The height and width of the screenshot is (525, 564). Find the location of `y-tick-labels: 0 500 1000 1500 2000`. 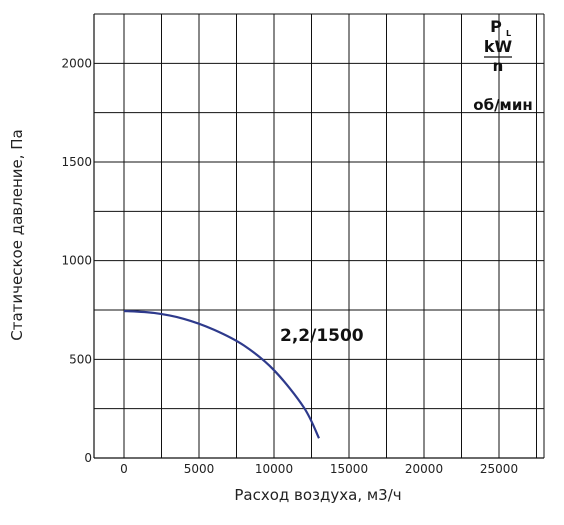

y-tick-labels: 0 500 1000 1500 2000 is located at coordinates (76, 260).